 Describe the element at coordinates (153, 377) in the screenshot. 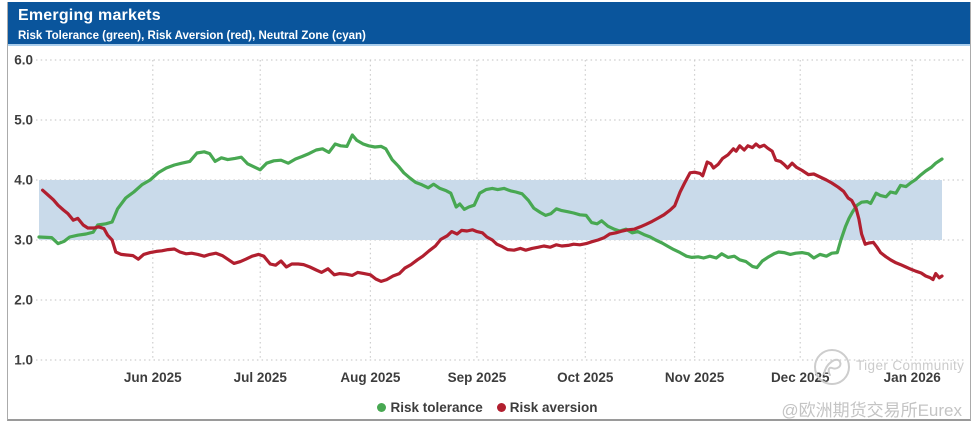

I see `x-tick-label: Jun 2025` at that location.